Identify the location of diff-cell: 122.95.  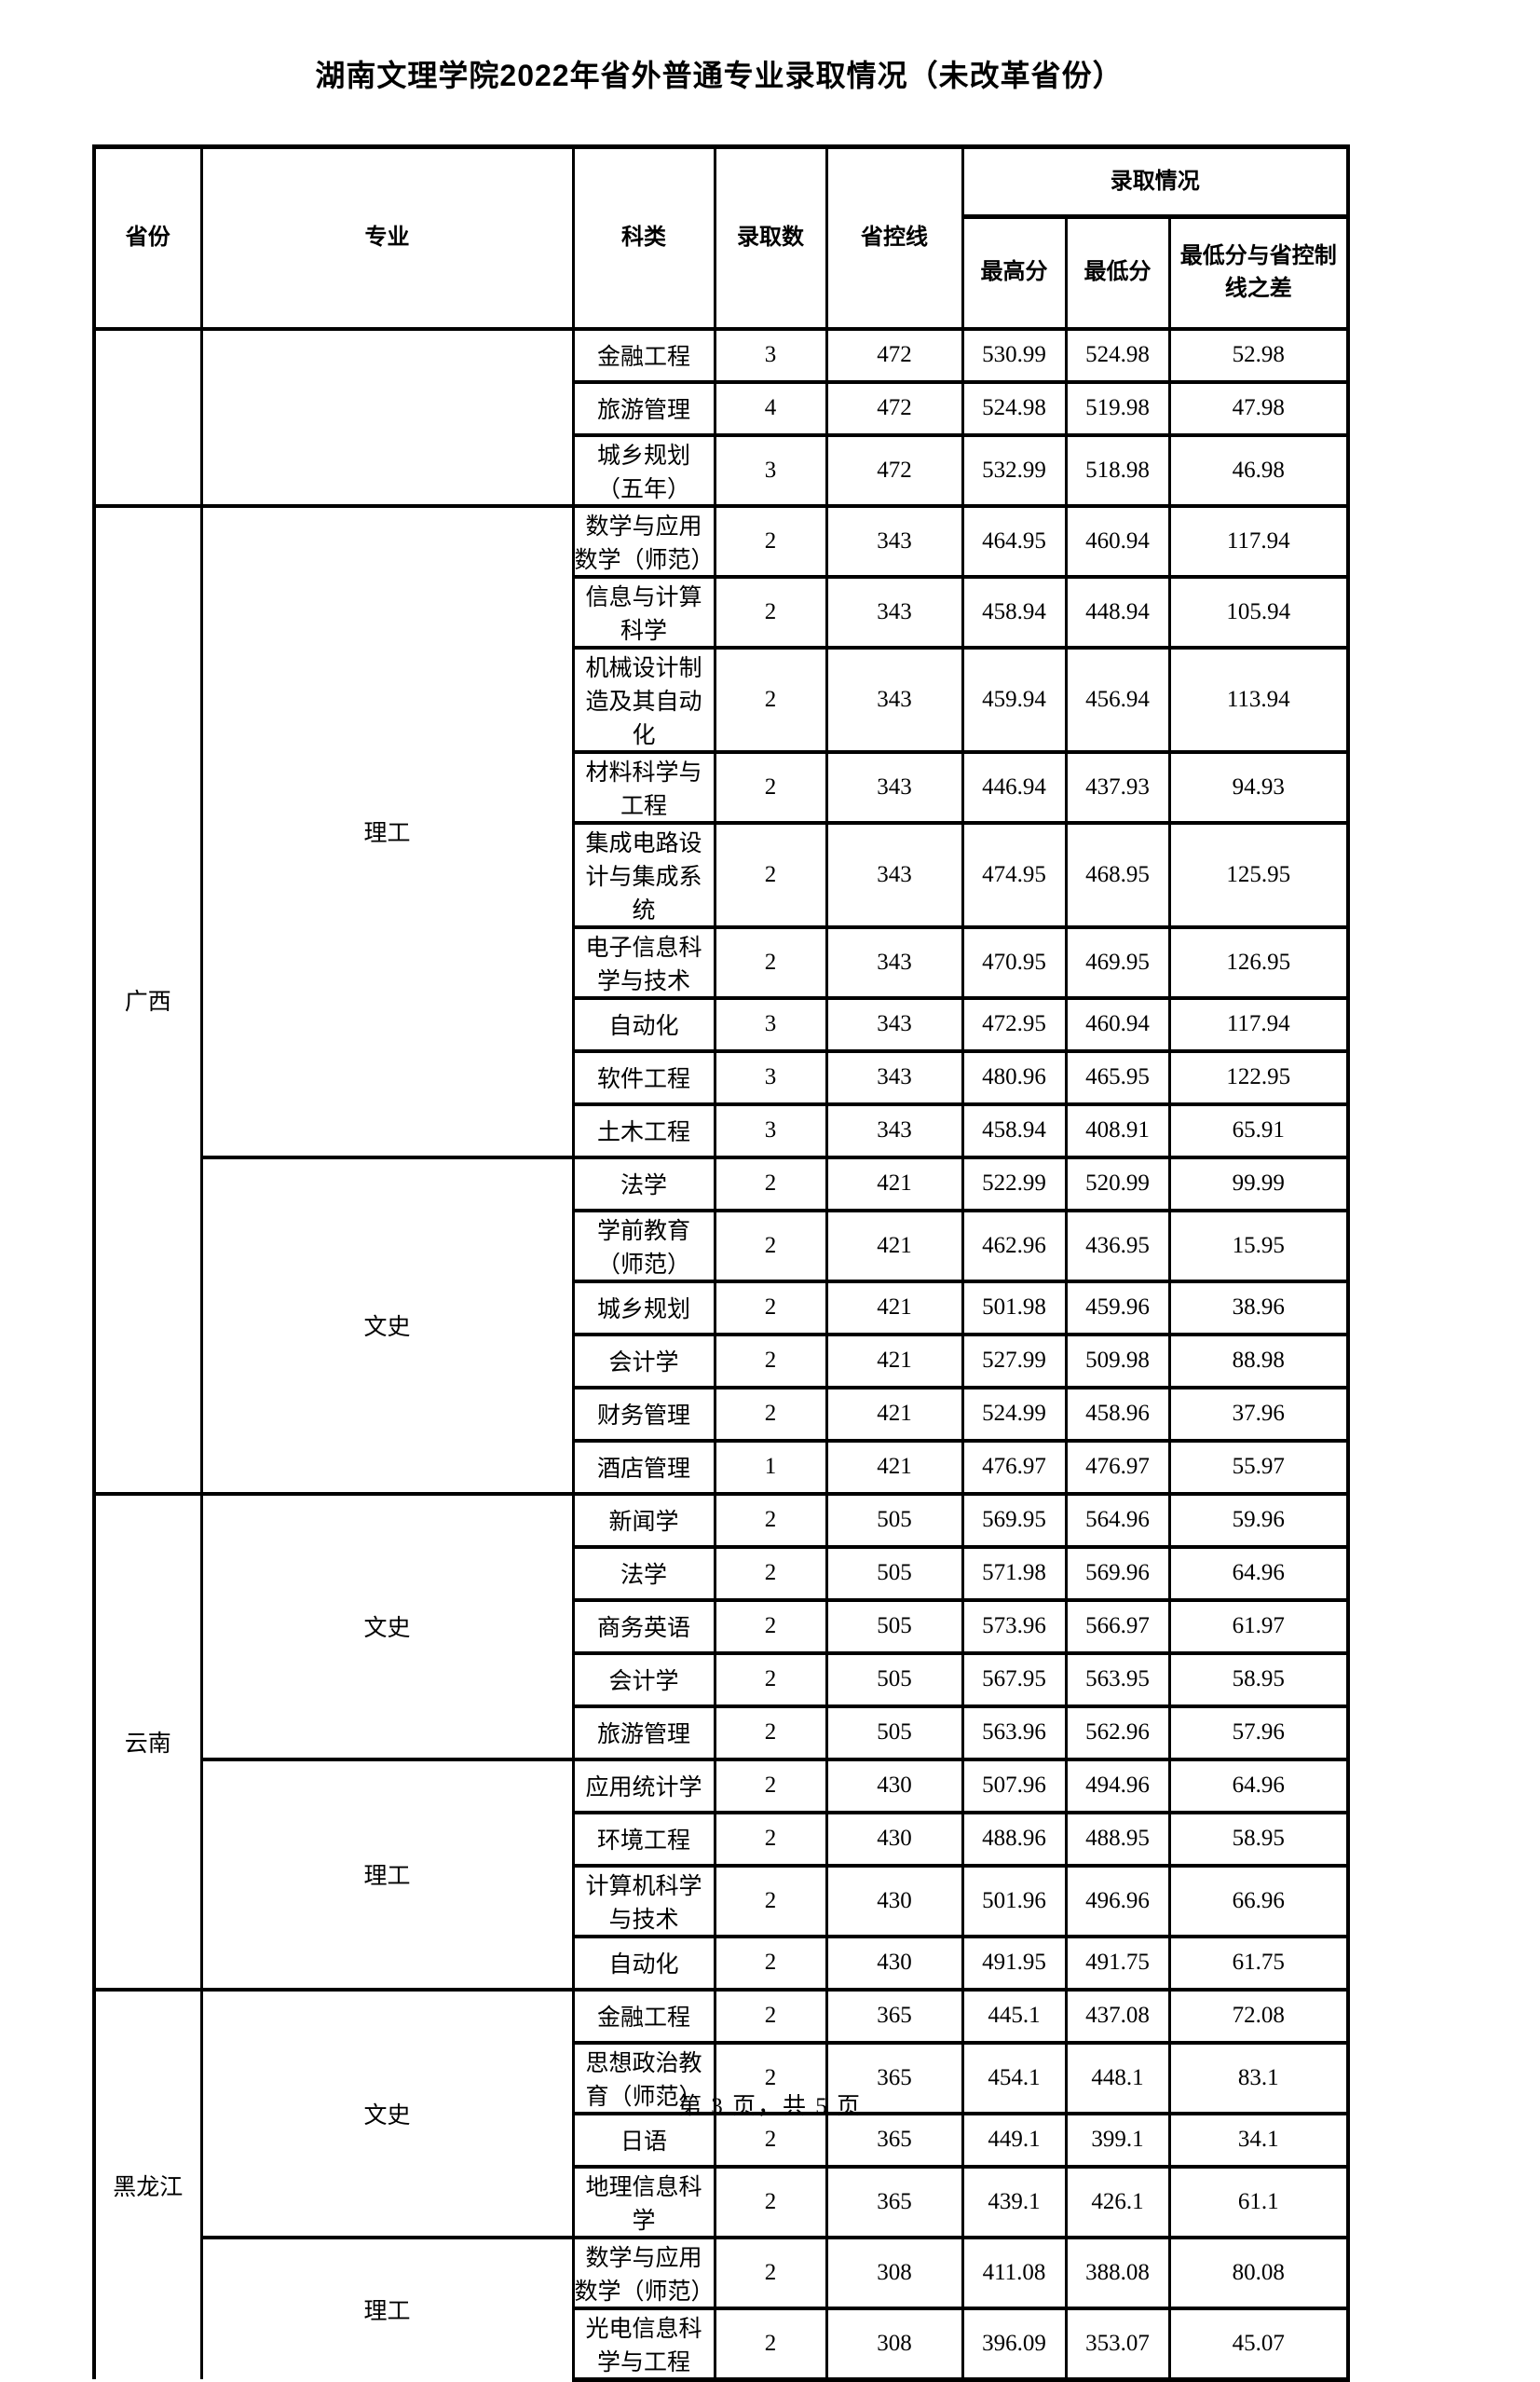
(1258, 1077).